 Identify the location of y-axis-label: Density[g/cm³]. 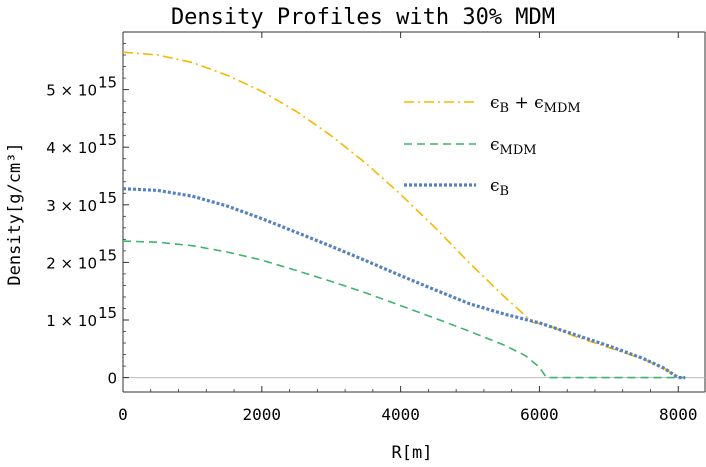
(15, 213).